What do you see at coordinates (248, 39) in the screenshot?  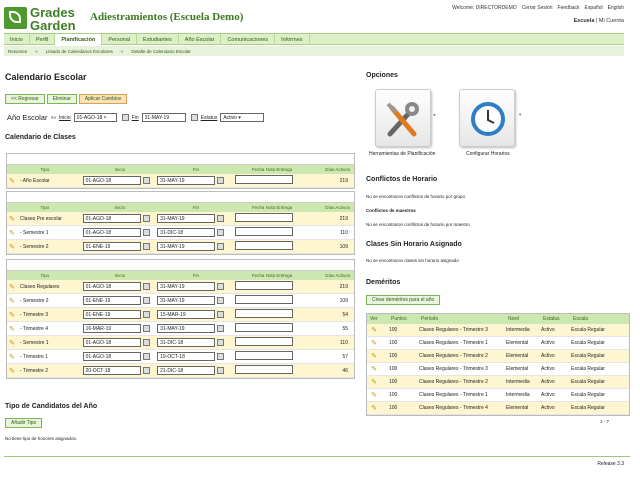 I see `tab-comunicaciones: Comunicaciones` at bounding box center [248, 39].